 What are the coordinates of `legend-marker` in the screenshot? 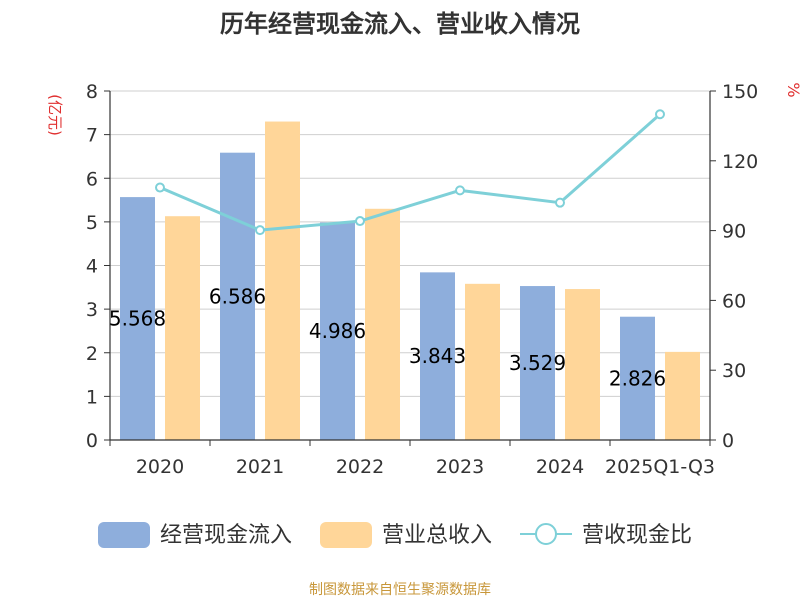 It's located at (546, 534).